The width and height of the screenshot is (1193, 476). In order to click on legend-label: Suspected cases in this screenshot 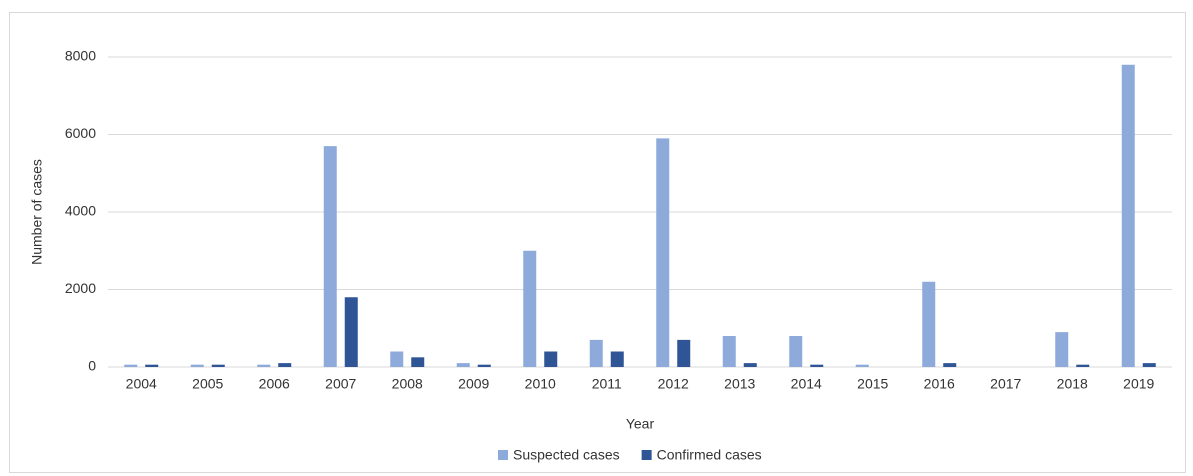, I will do `click(566, 455)`.